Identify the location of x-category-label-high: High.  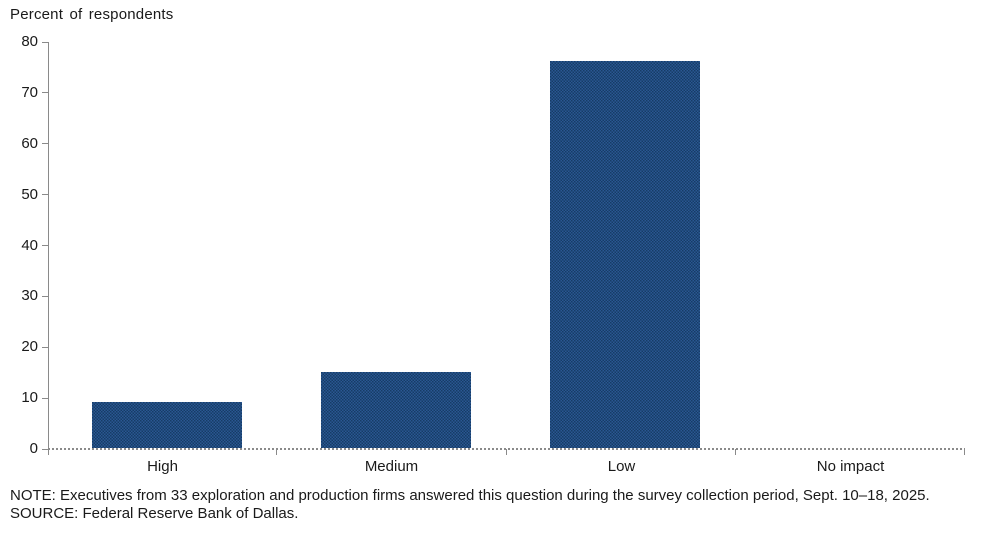
(162, 466).